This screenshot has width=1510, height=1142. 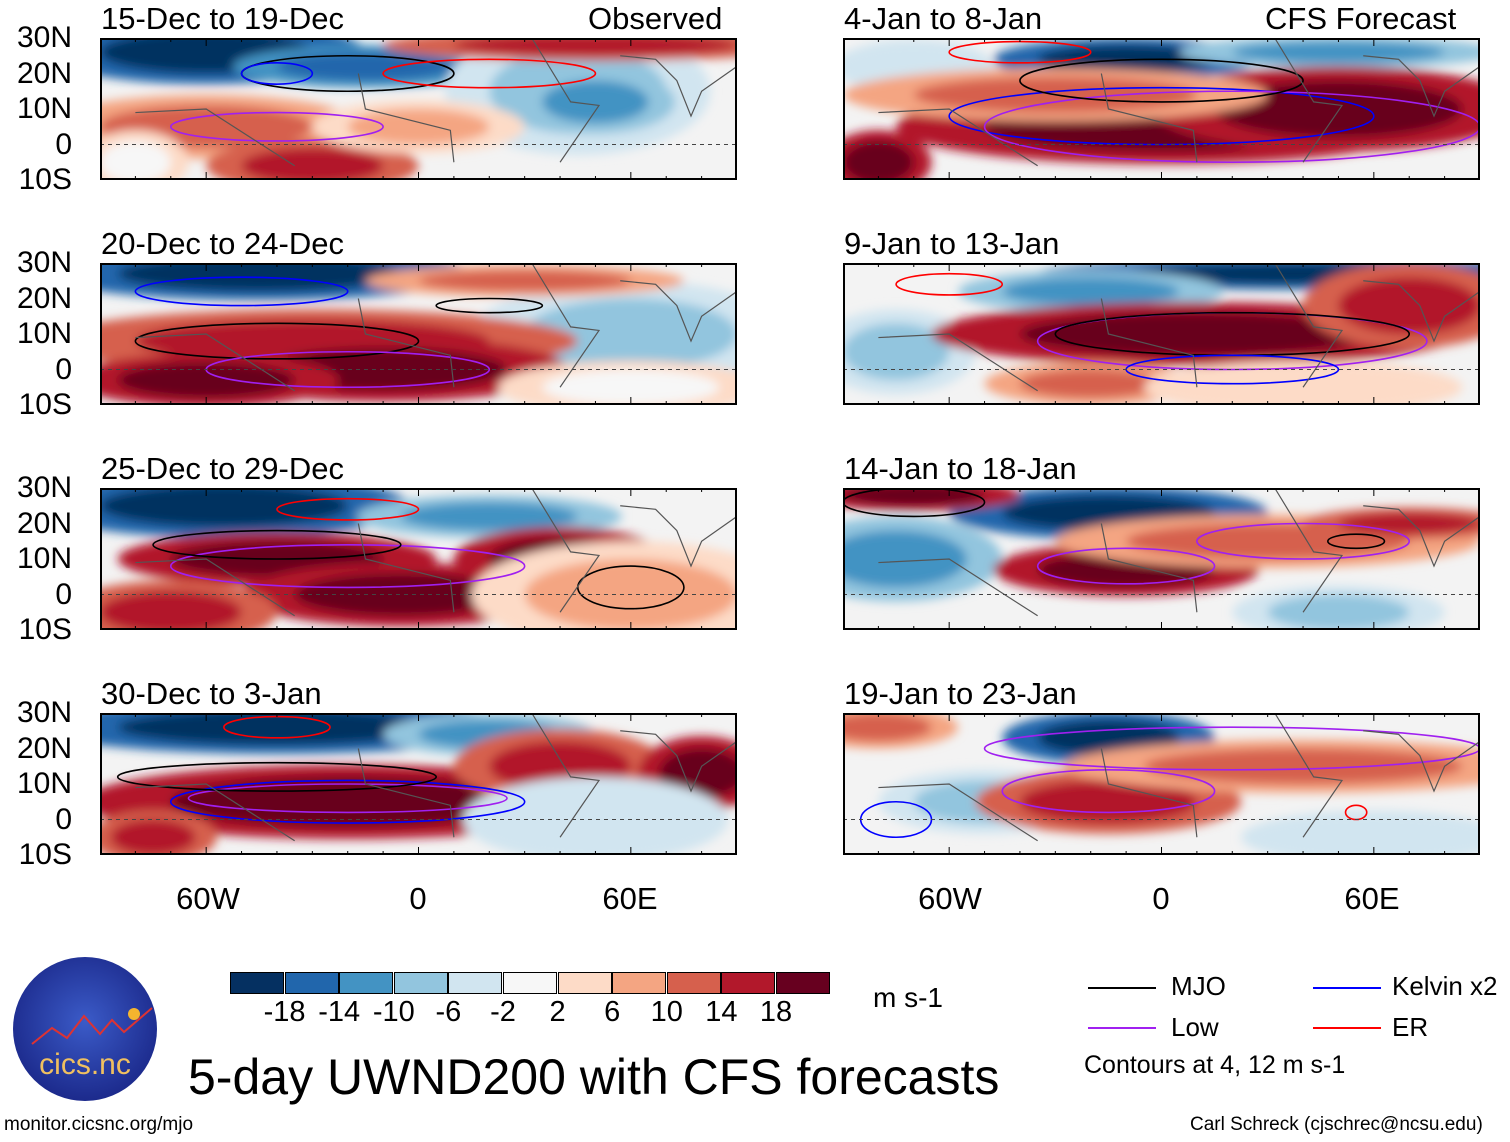 I want to click on x-tick-right-60e: 60E, so click(x=1372, y=898).